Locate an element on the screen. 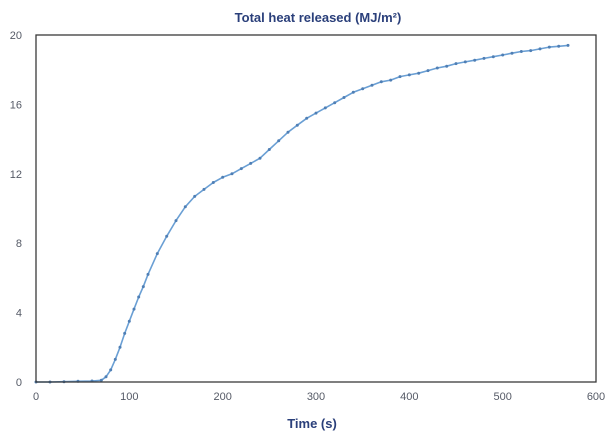 This screenshot has width=612, height=438. y-tick-label: 8 is located at coordinates (19, 244).